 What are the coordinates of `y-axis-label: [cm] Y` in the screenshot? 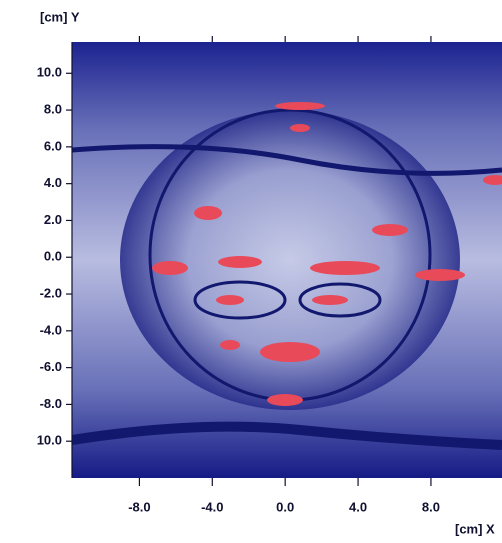 It's located at (60, 16).